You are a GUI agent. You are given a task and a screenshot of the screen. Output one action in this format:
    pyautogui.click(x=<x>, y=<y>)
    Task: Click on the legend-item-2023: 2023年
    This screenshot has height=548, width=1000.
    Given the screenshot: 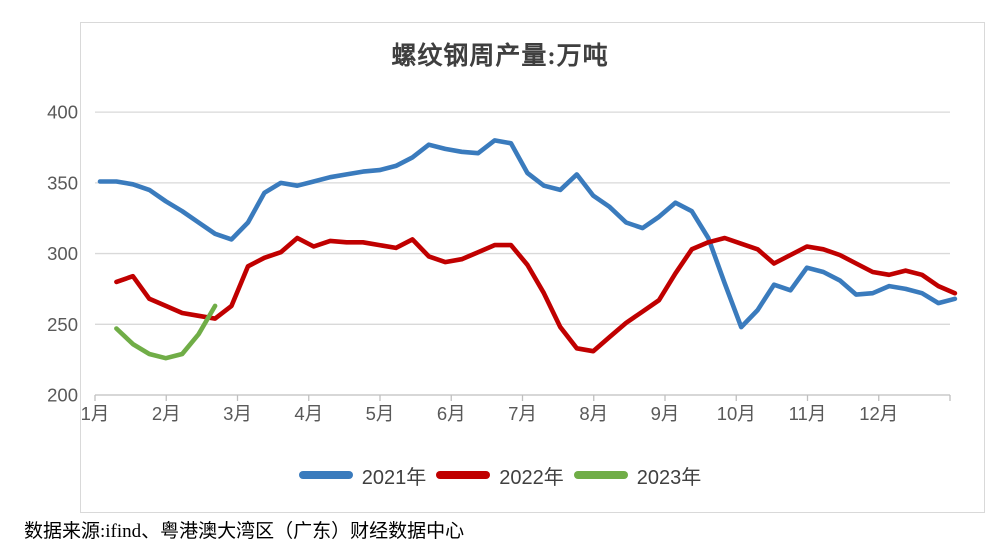 What is the action you would take?
    pyautogui.click(x=637, y=475)
    